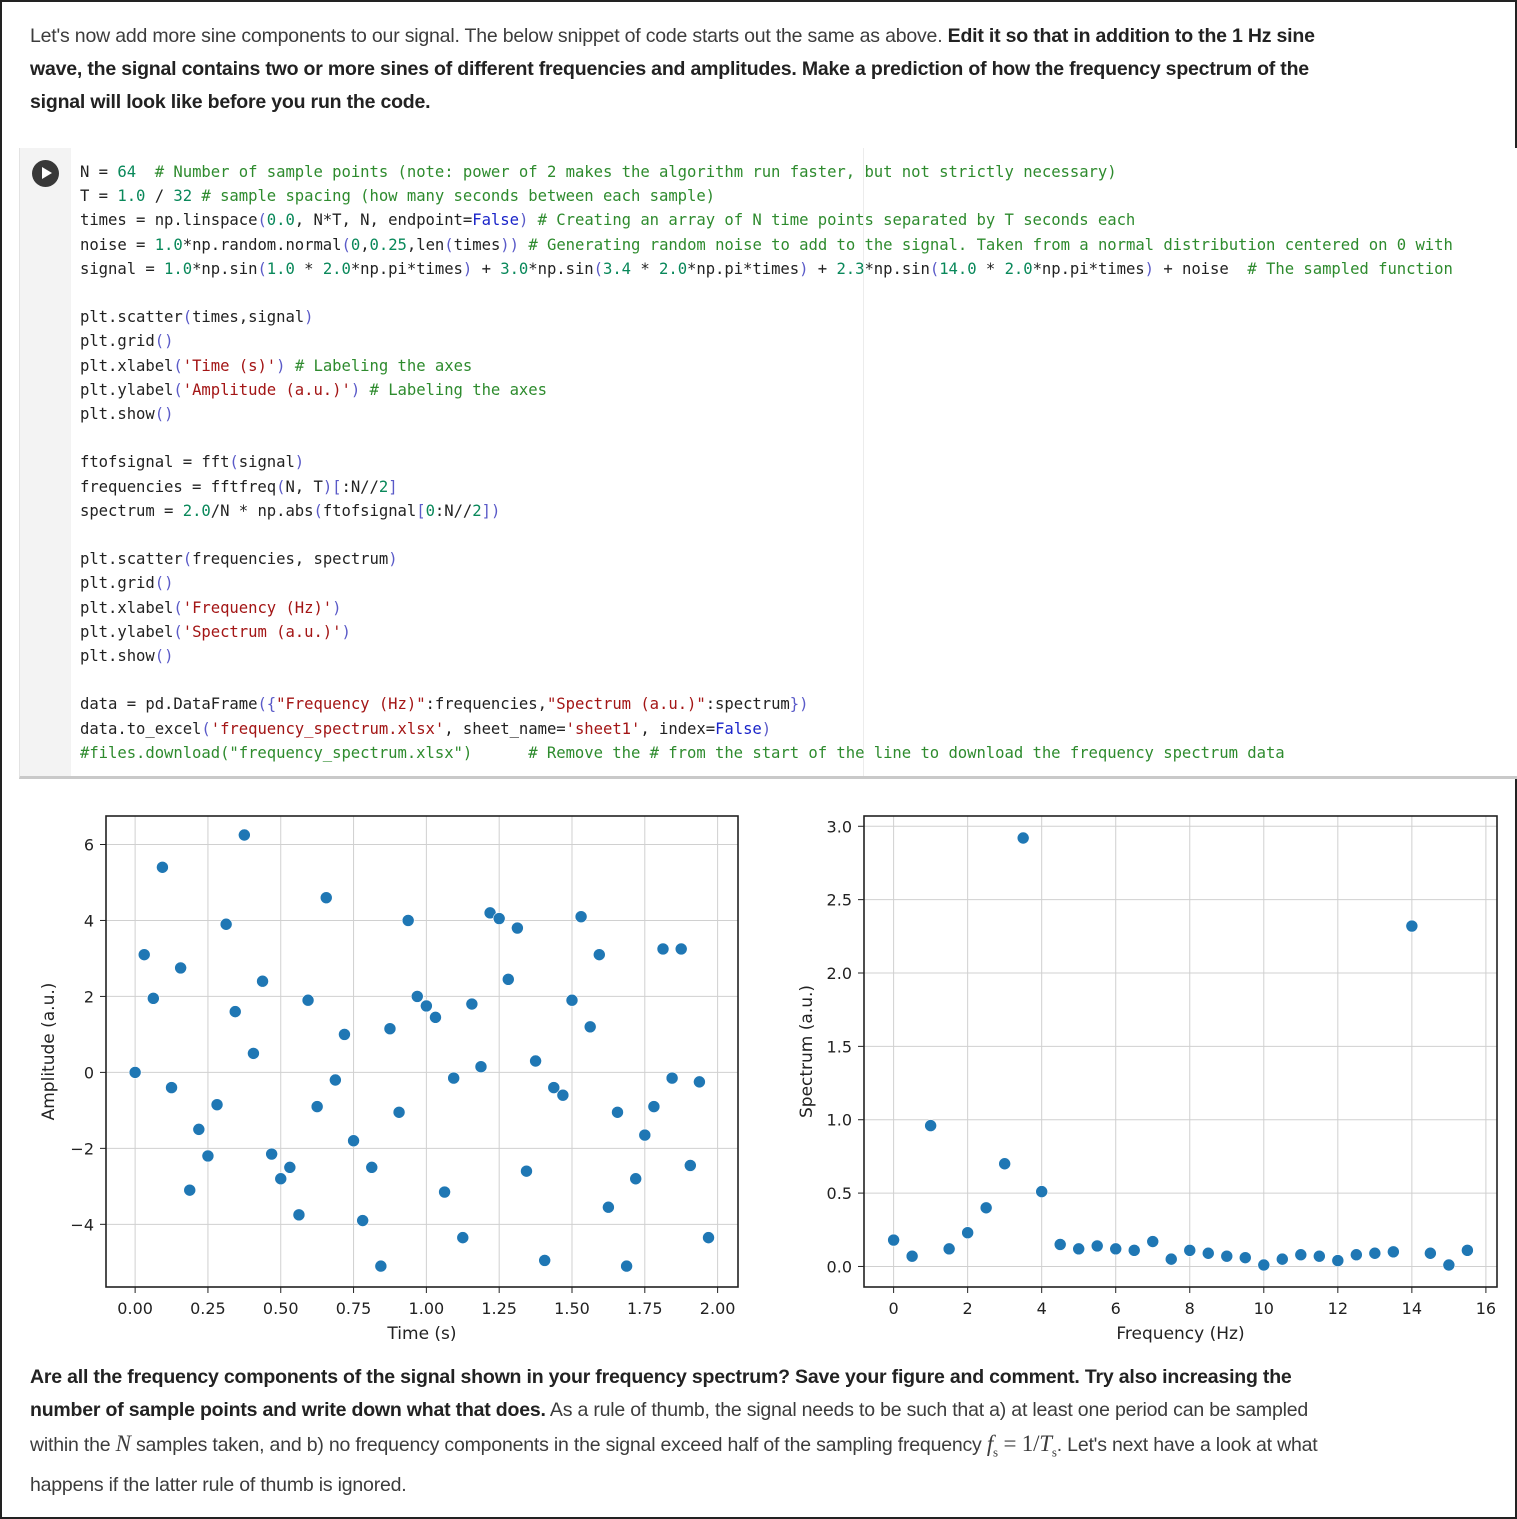 The width and height of the screenshot is (1517, 1519). I want to click on x-tick-label: 1.50, so click(572, 1308).